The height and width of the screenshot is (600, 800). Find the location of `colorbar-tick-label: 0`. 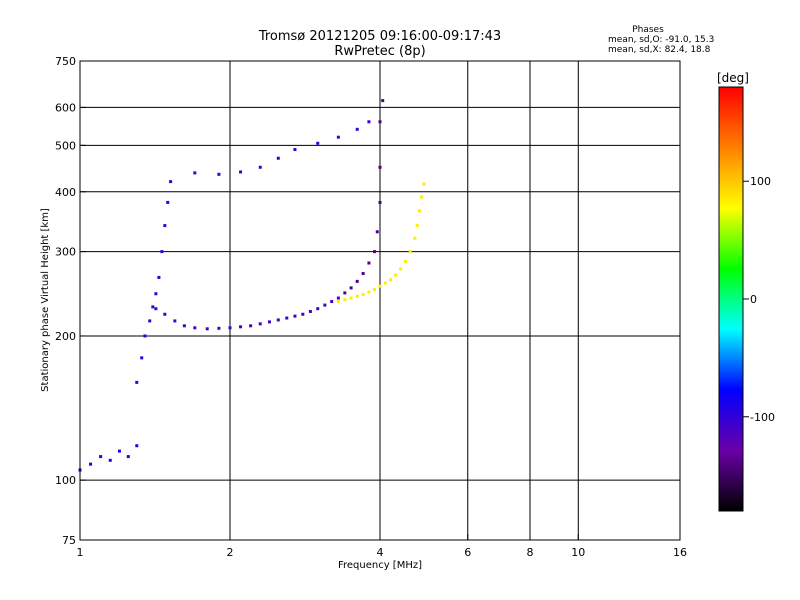

colorbar-tick-label: 0 is located at coordinates (753, 299).